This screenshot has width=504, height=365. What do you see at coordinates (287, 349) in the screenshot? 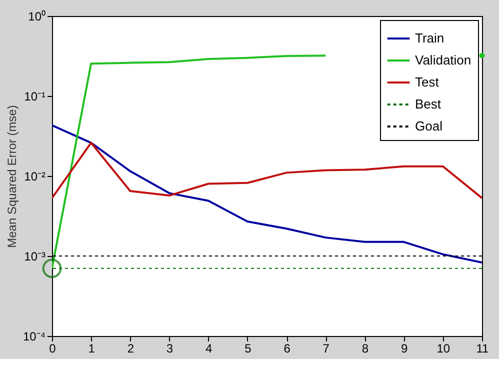
I see `x-tick-label: 6` at bounding box center [287, 349].